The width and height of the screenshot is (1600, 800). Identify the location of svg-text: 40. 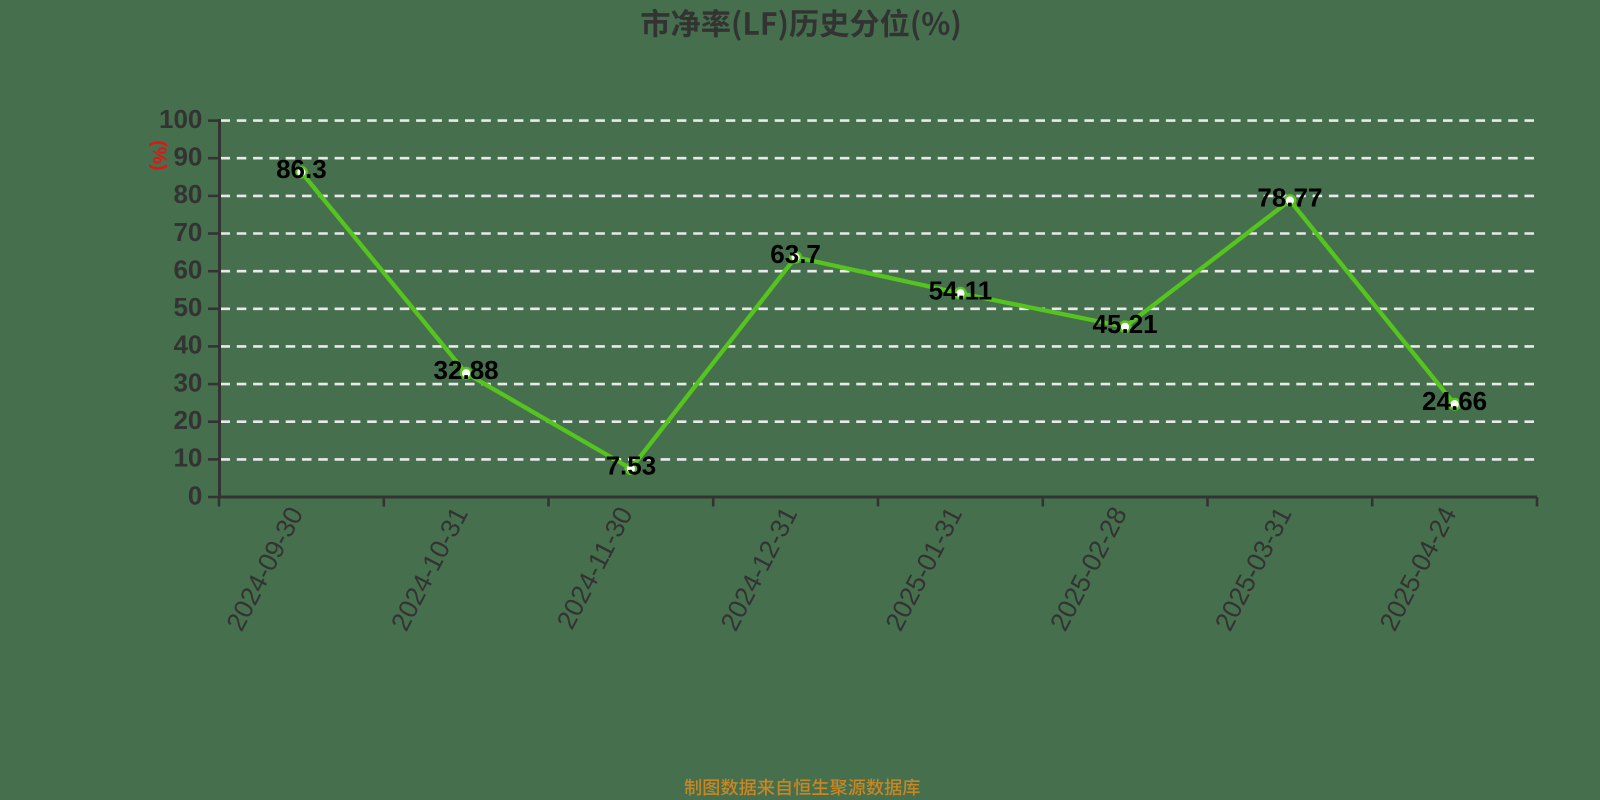
(187, 345).